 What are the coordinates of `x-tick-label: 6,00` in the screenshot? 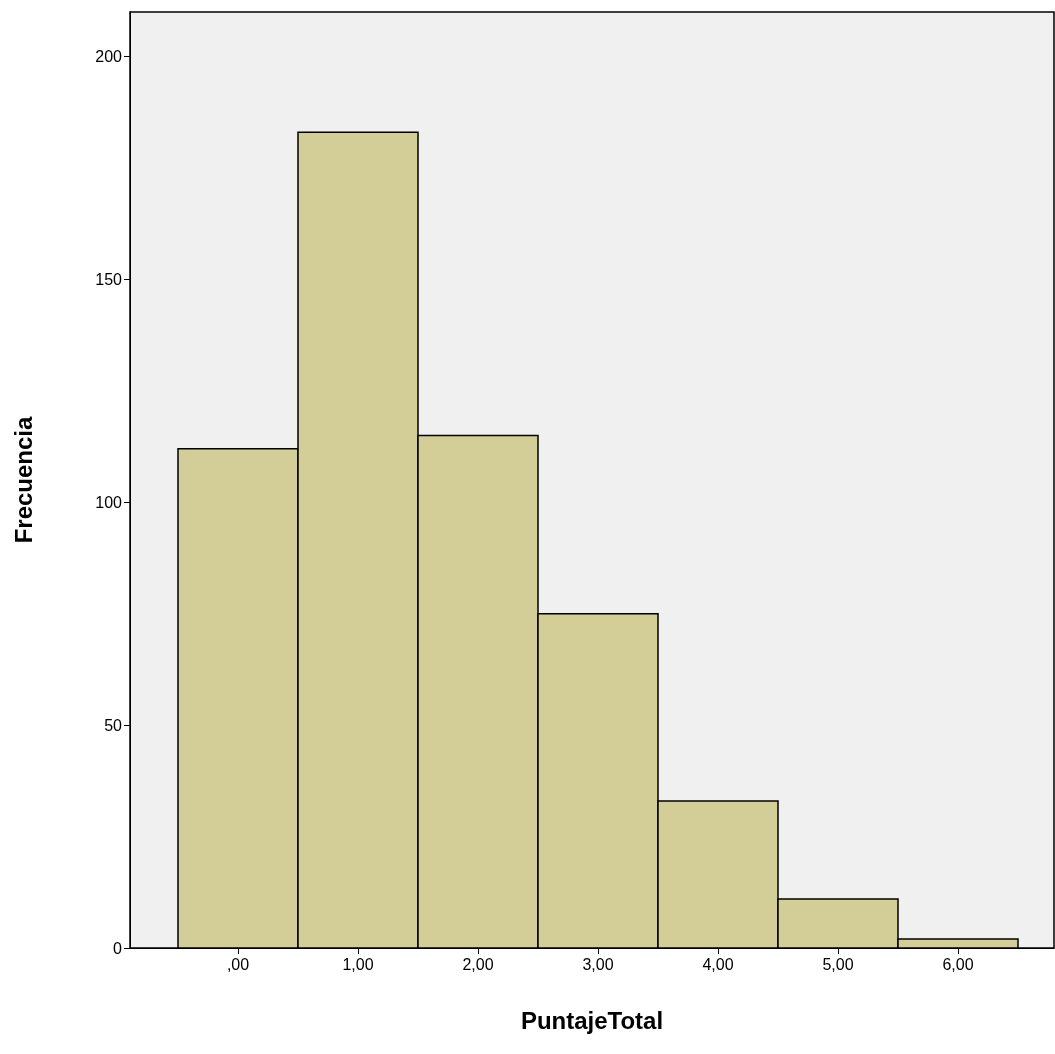 It's located at (958, 964).